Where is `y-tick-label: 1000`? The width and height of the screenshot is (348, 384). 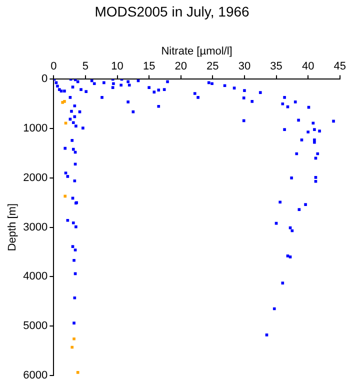 y-tick-label: 1000 is located at coordinates (35, 128).